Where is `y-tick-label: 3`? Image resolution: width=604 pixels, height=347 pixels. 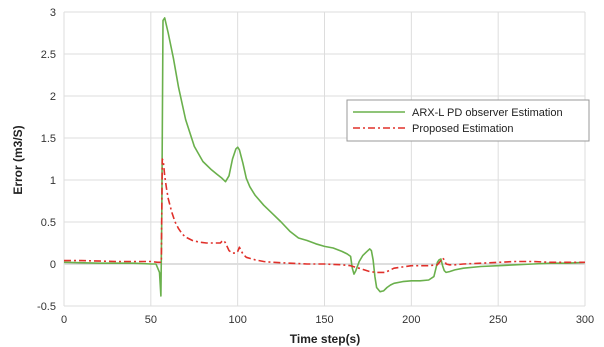
y-tick-label: 3 is located at coordinates (53, 13).